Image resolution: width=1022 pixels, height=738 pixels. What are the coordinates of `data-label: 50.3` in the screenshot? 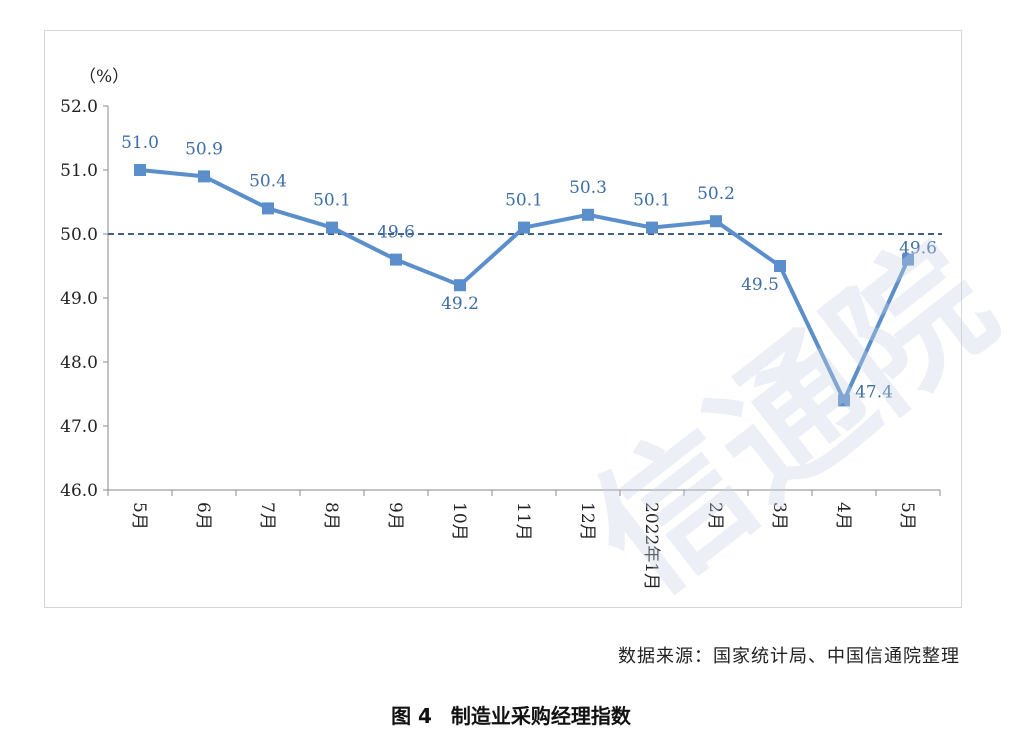 It's located at (588, 188).